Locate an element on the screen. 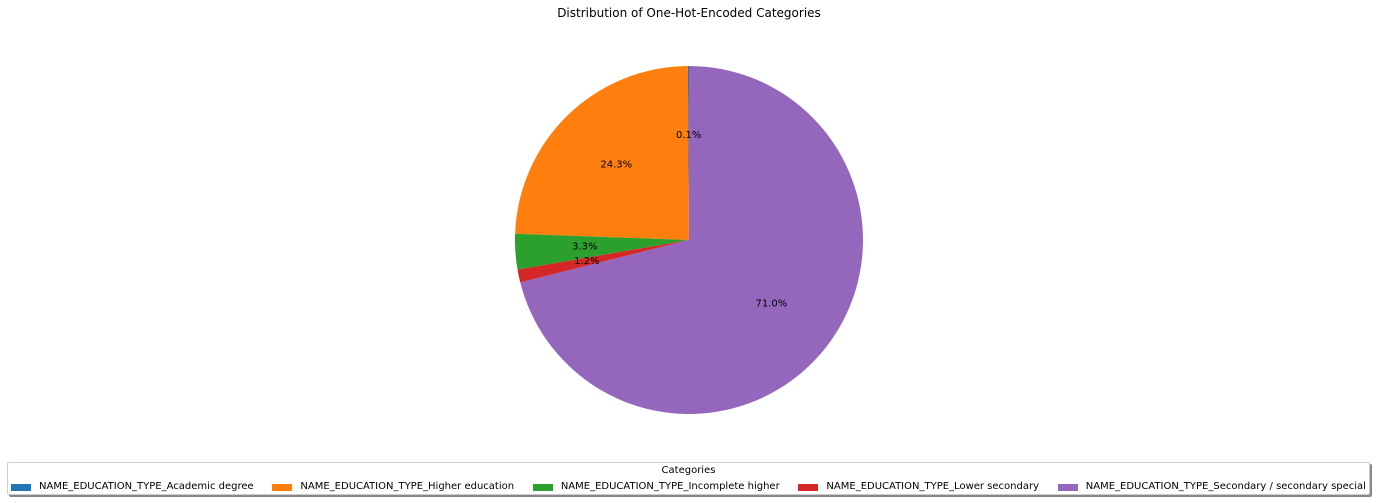  legend-label: NAME_EDUCATION_TYPE_Incomplete higher is located at coordinates (670, 486).